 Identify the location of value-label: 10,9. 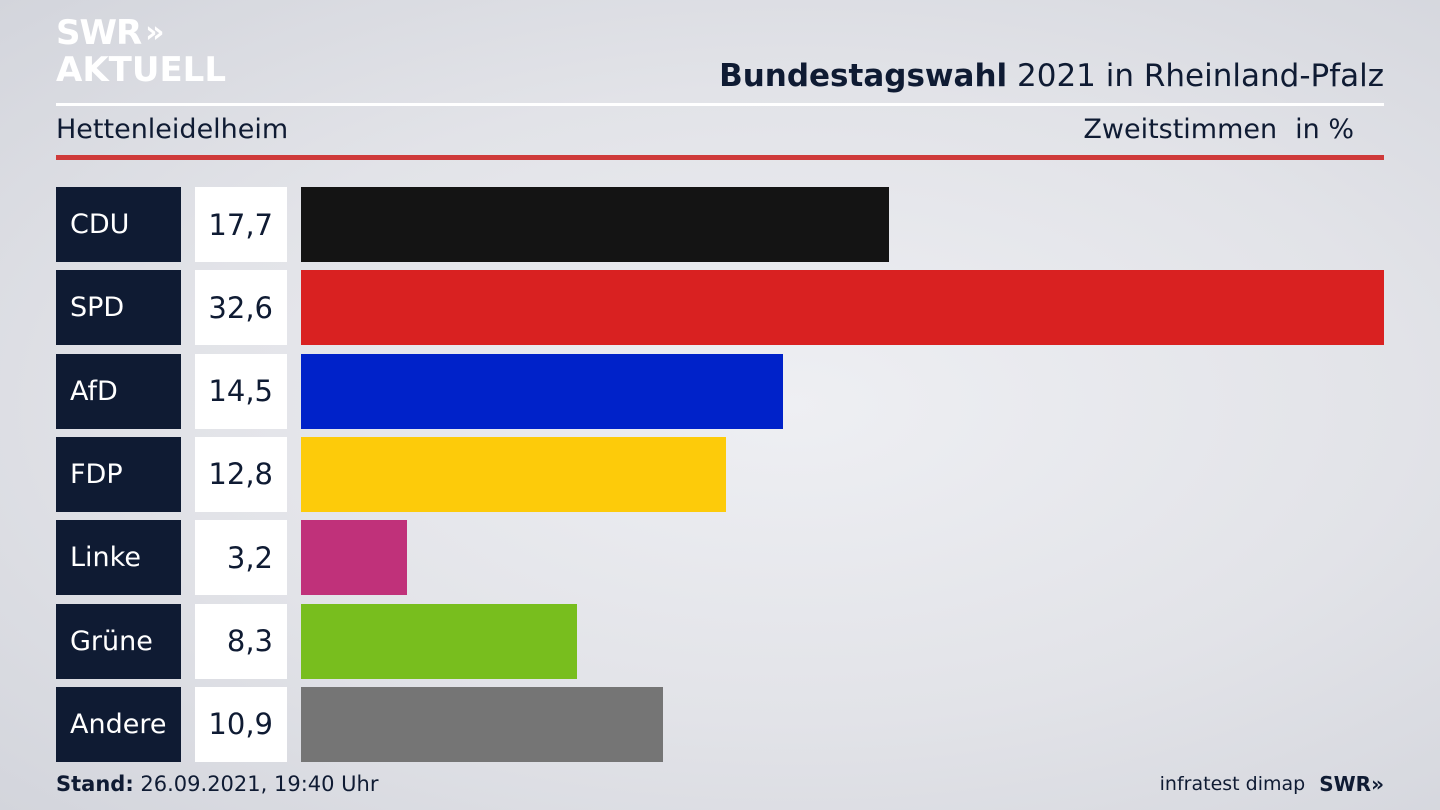
(241, 724).